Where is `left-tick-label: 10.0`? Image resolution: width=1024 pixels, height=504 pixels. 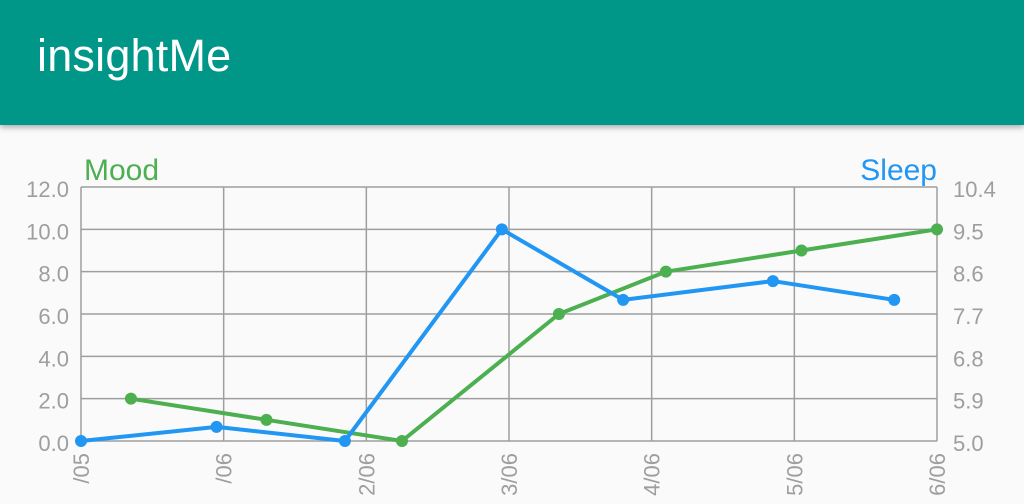
left-tick-label: 10.0 is located at coordinates (47, 231).